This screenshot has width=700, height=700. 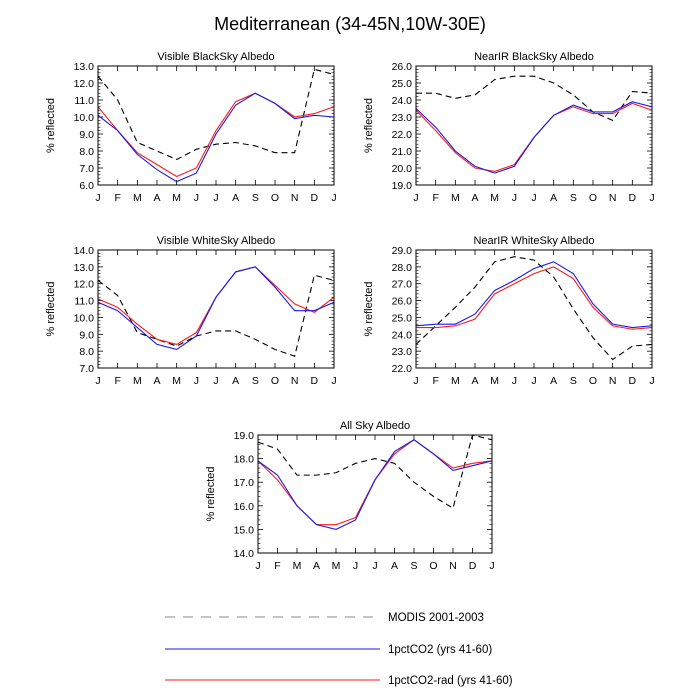 I want to click on panel-title: Visible BlackSky Albedo, so click(x=215, y=57).